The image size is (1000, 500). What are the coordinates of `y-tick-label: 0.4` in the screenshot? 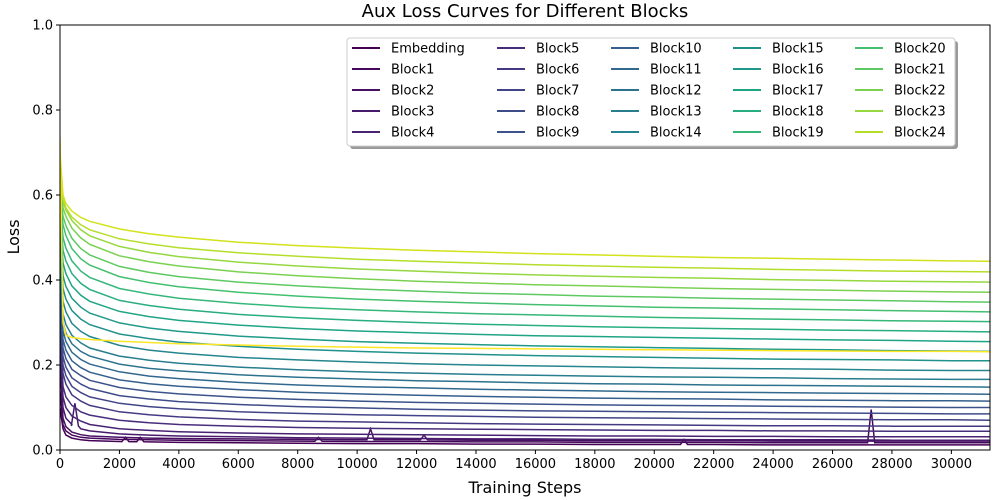 It's located at (42, 281).